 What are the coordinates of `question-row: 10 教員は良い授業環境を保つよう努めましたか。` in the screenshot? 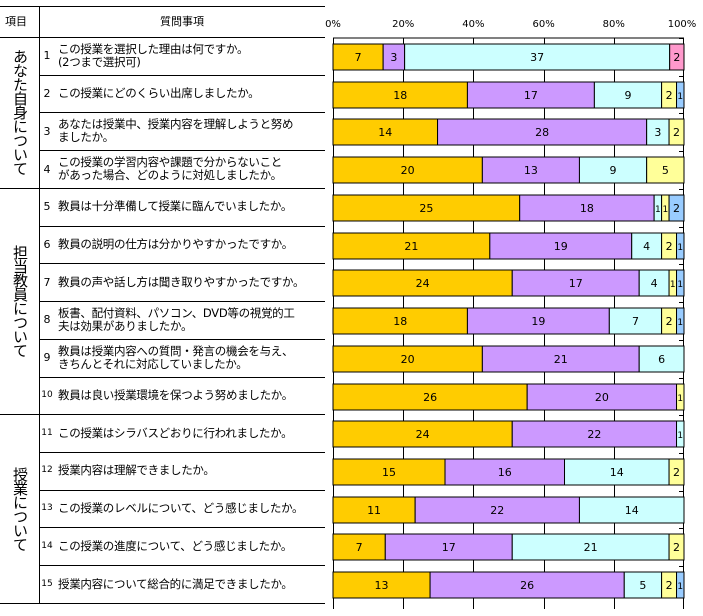 It's located at (182, 396).